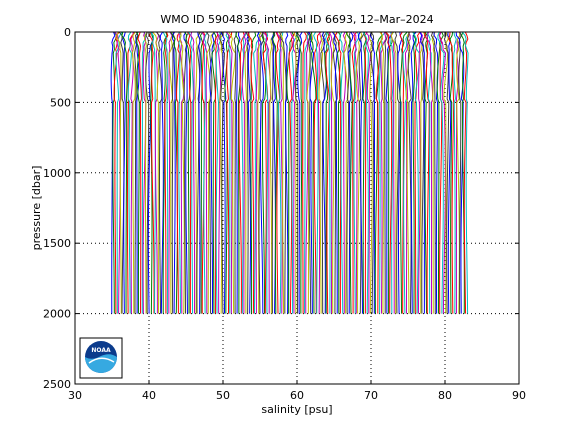  What do you see at coordinates (297, 395) in the screenshot?
I see `x-tick-label: 60` at bounding box center [297, 395].